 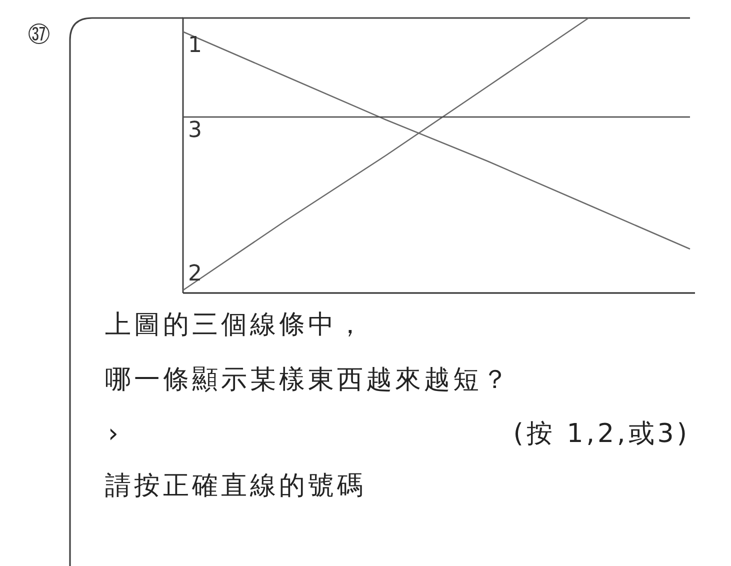 What do you see at coordinates (601, 434) in the screenshot?
I see `text: (按 1,2,或3)` at bounding box center [601, 434].